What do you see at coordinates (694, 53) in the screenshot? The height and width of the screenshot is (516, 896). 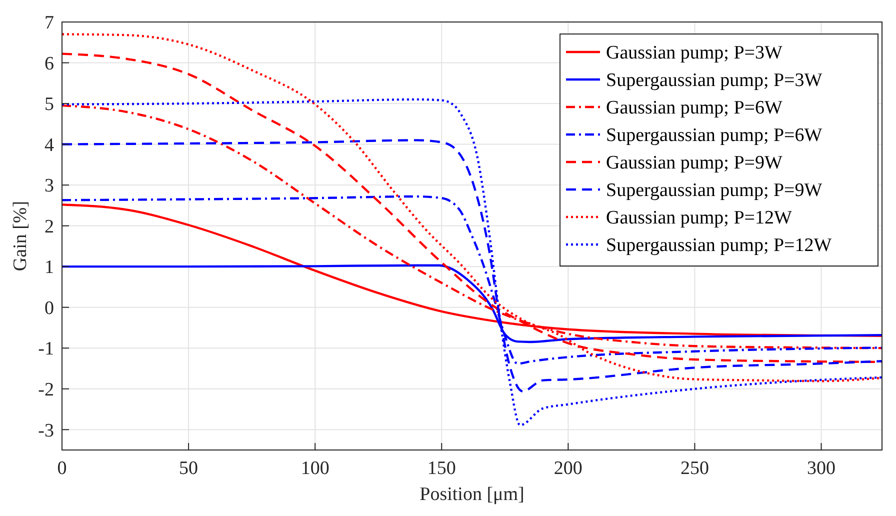 I see `legend-label: Gaussian pump; P=3W` at bounding box center [694, 53].